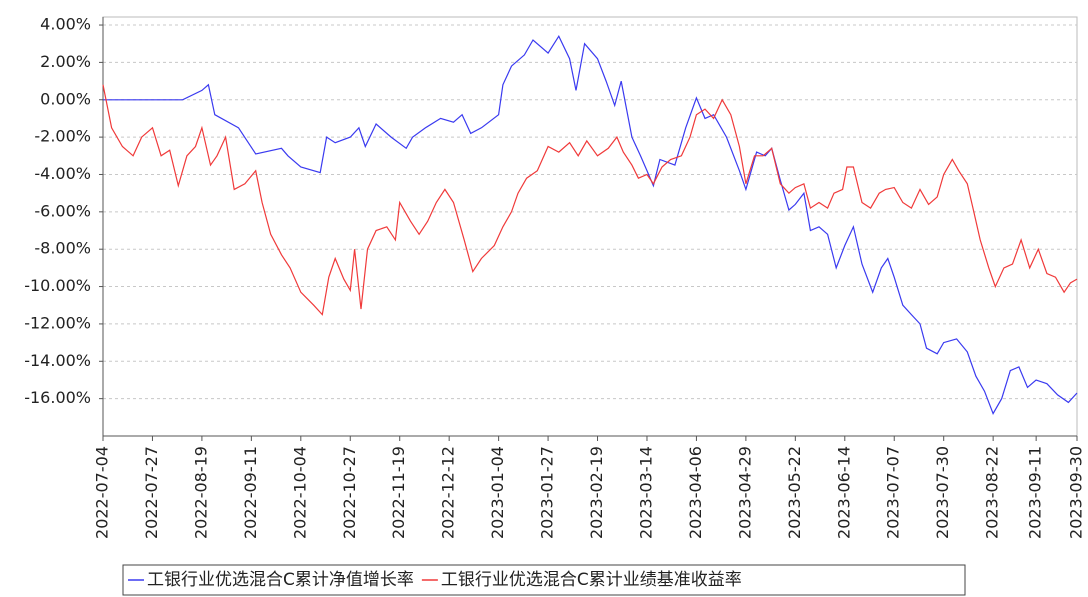  Describe the element at coordinates (57, 322) in the screenshot. I see `y-tick-label: -12.00%` at that location.